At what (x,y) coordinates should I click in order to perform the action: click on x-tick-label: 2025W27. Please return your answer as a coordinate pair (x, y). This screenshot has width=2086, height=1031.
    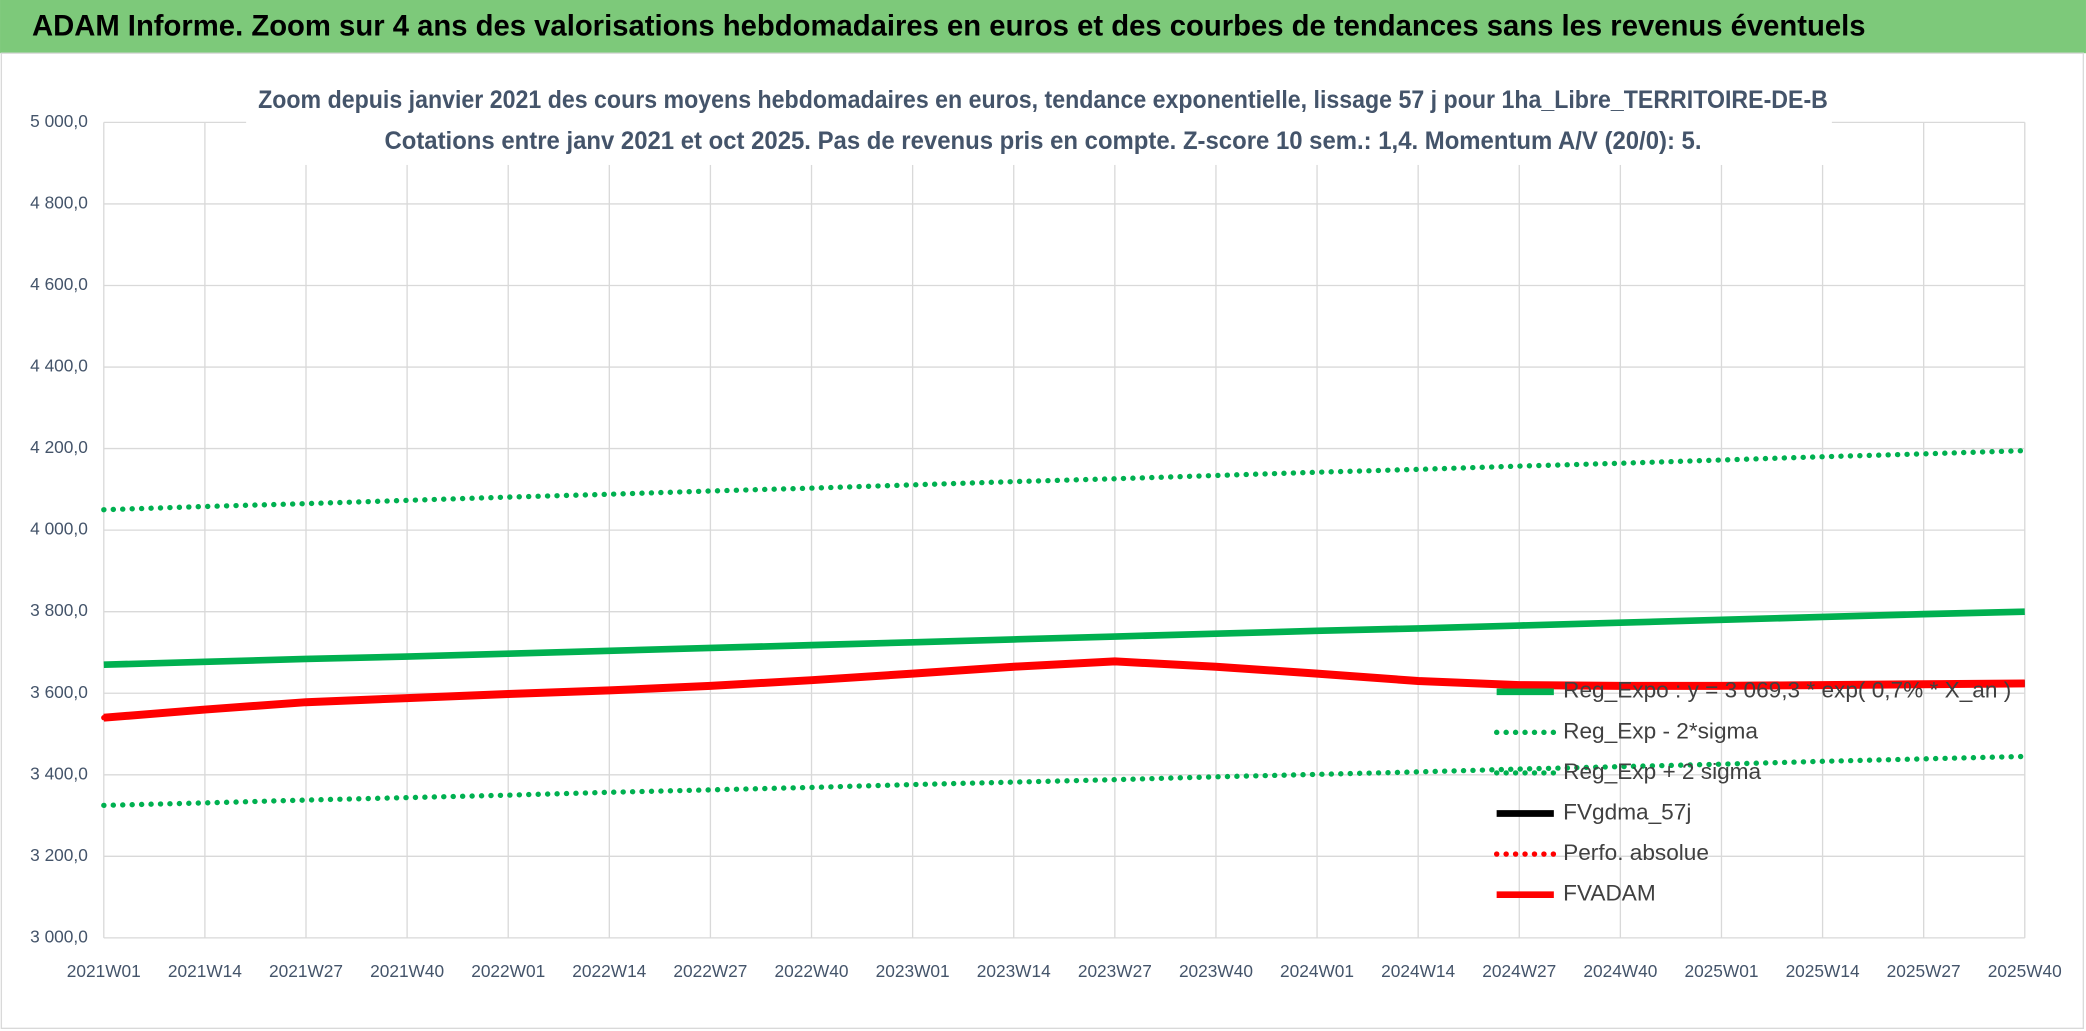
    Looking at the image, I should click on (1924, 971).